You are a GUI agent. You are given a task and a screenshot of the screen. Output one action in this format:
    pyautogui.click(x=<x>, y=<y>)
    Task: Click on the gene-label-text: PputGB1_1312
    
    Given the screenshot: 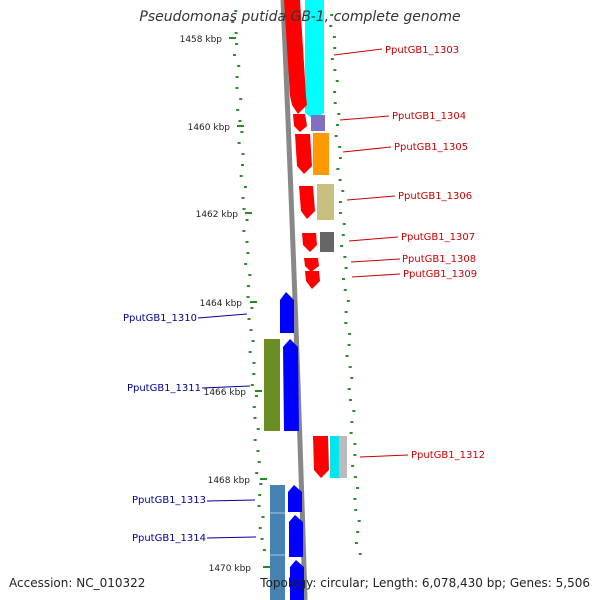 What is the action you would take?
    pyautogui.click(x=448, y=455)
    